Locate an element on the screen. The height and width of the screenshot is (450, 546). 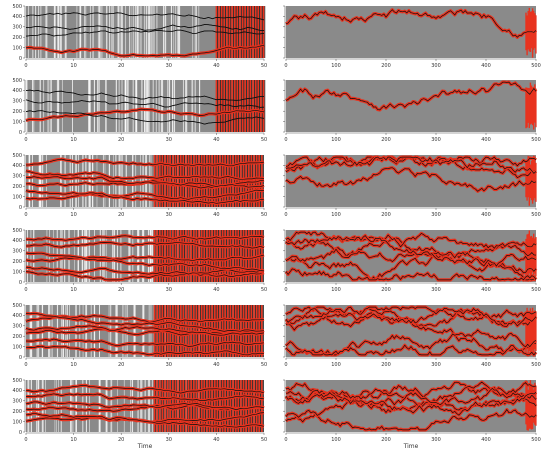
panel-r4-right: 0 100 200 300 400 500 is located at coordinates (412, 261).